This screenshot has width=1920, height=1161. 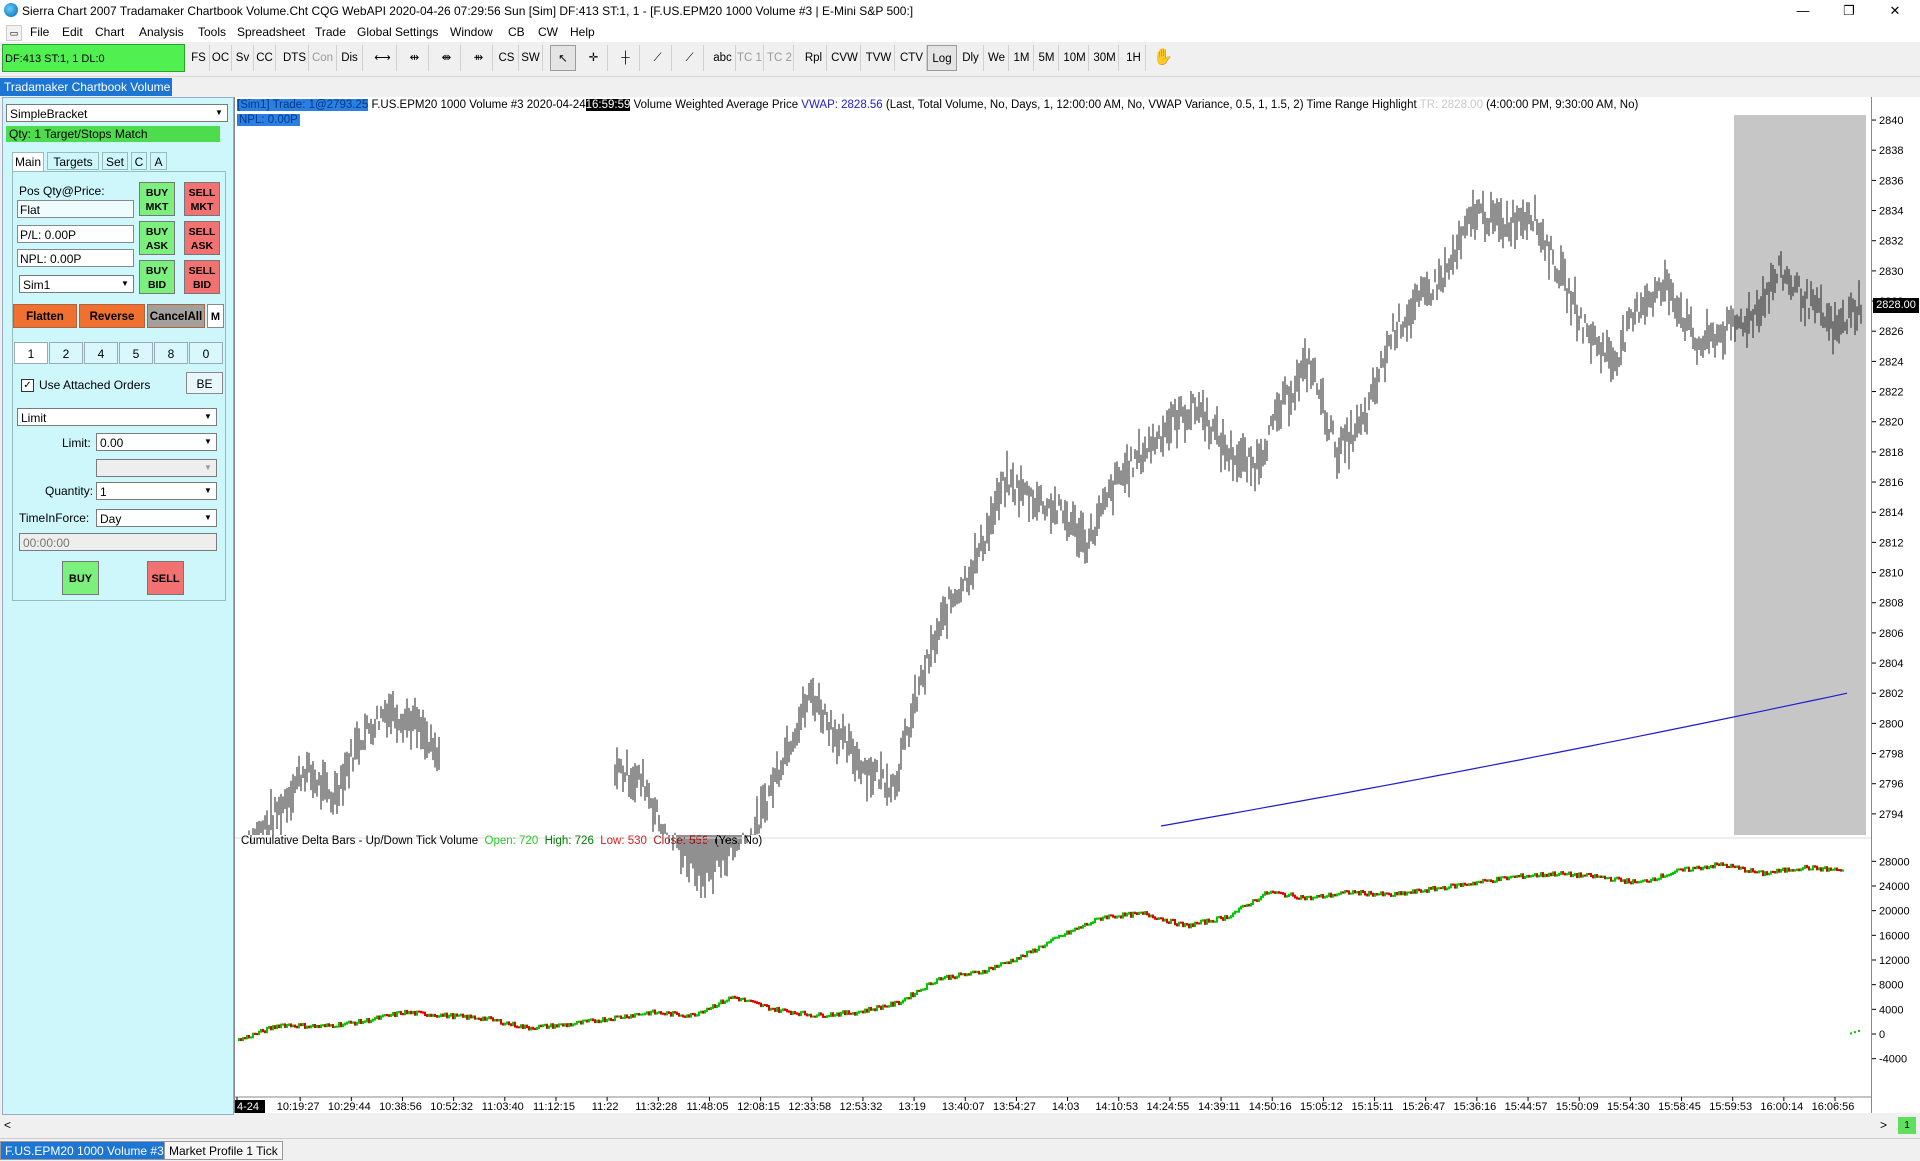 What do you see at coordinates (814, 58) in the screenshot?
I see `rpl-button: Rpl` at bounding box center [814, 58].